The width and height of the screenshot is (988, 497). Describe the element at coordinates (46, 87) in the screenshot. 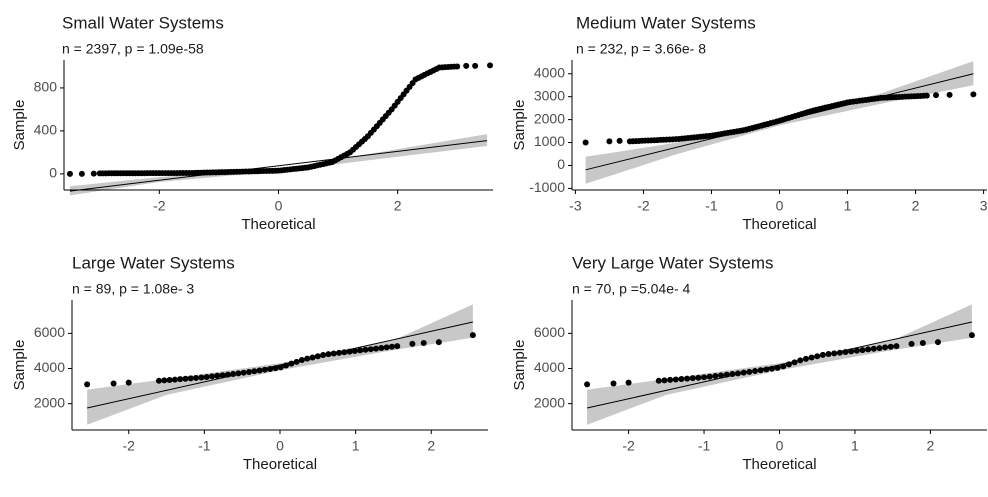

I see `y-tick-label: 800` at that location.